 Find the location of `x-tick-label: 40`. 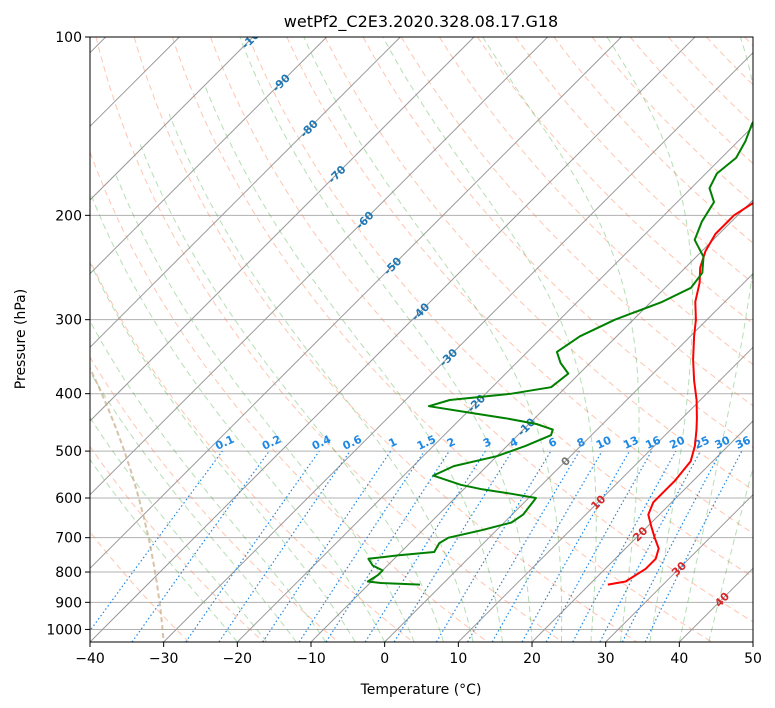

x-tick-label: 40 is located at coordinates (679, 659).